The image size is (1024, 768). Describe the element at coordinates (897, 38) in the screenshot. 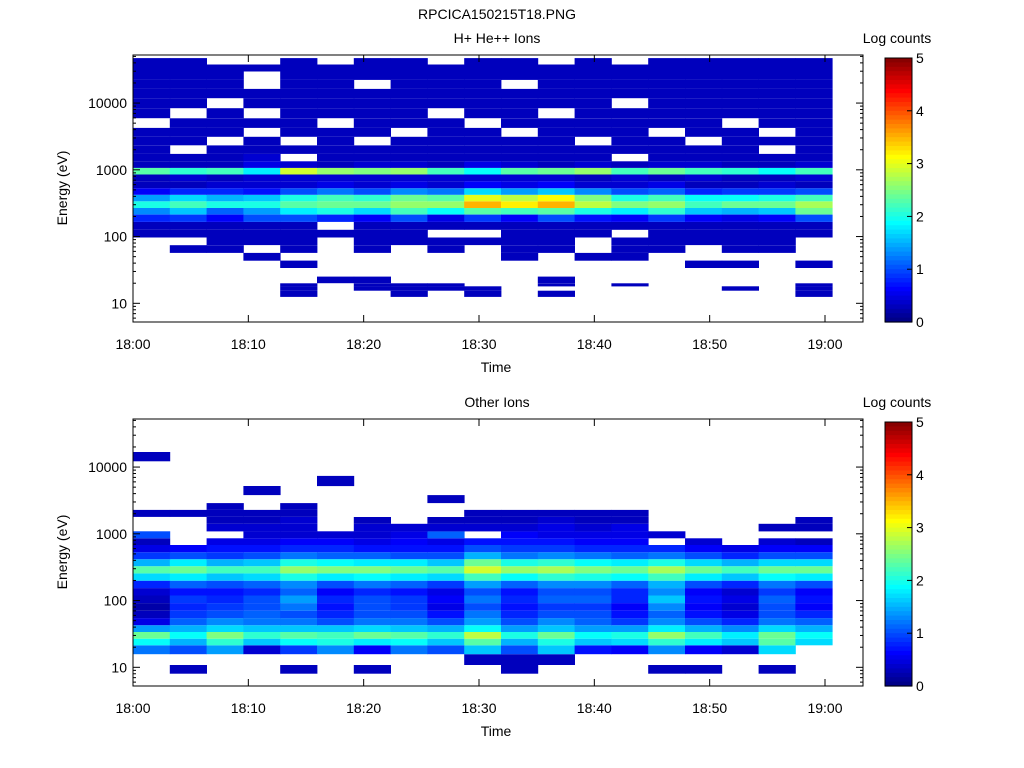

I see `panel-1-colorbar-label: Log counts` at that location.